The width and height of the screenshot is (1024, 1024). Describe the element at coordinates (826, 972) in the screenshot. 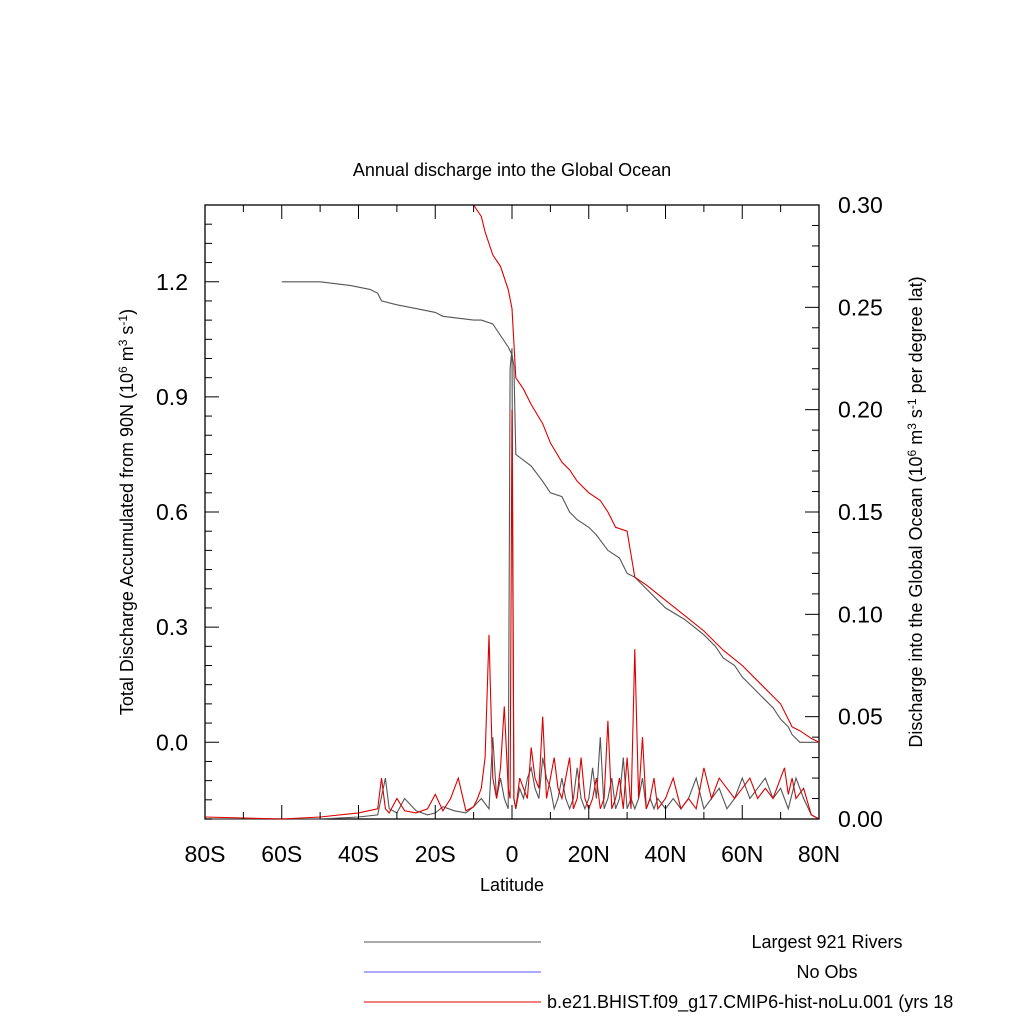

I see `legend-label-1: No Obs` at that location.